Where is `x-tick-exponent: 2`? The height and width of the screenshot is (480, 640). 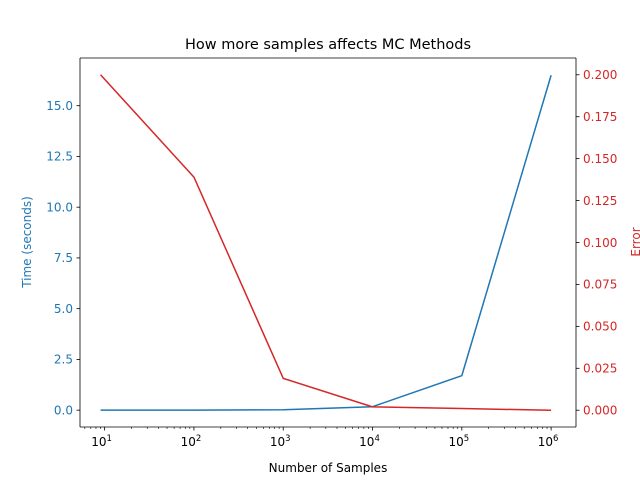
x-tick-exponent: 2 is located at coordinates (198, 439).